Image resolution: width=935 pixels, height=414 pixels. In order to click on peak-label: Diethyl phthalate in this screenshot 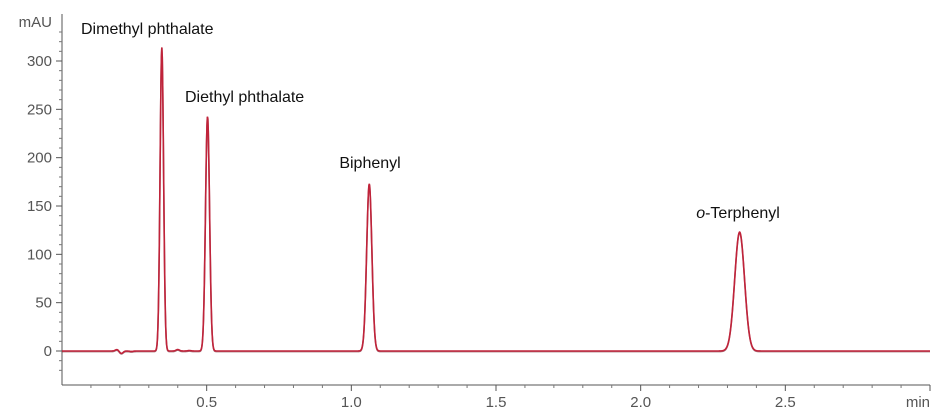, I will do `click(244, 97)`.